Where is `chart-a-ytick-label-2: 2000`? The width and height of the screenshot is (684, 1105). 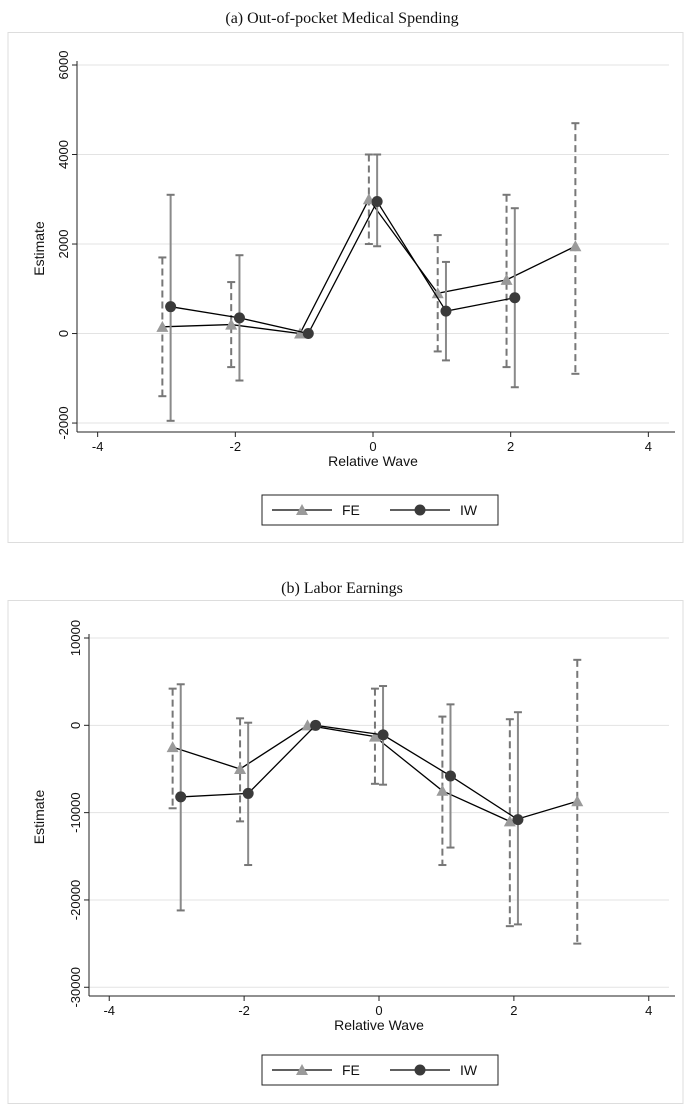 chart-a-ytick-label-2: 2000 is located at coordinates (63, 244).